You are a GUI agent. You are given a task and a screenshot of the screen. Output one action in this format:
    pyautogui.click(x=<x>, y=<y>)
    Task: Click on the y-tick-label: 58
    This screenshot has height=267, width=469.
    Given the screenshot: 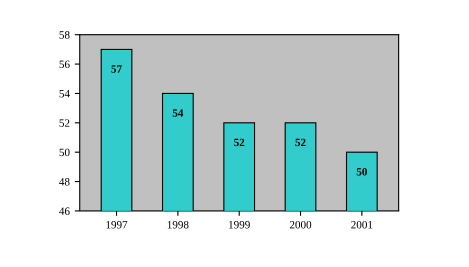 What is the action you would take?
    pyautogui.click(x=65, y=35)
    